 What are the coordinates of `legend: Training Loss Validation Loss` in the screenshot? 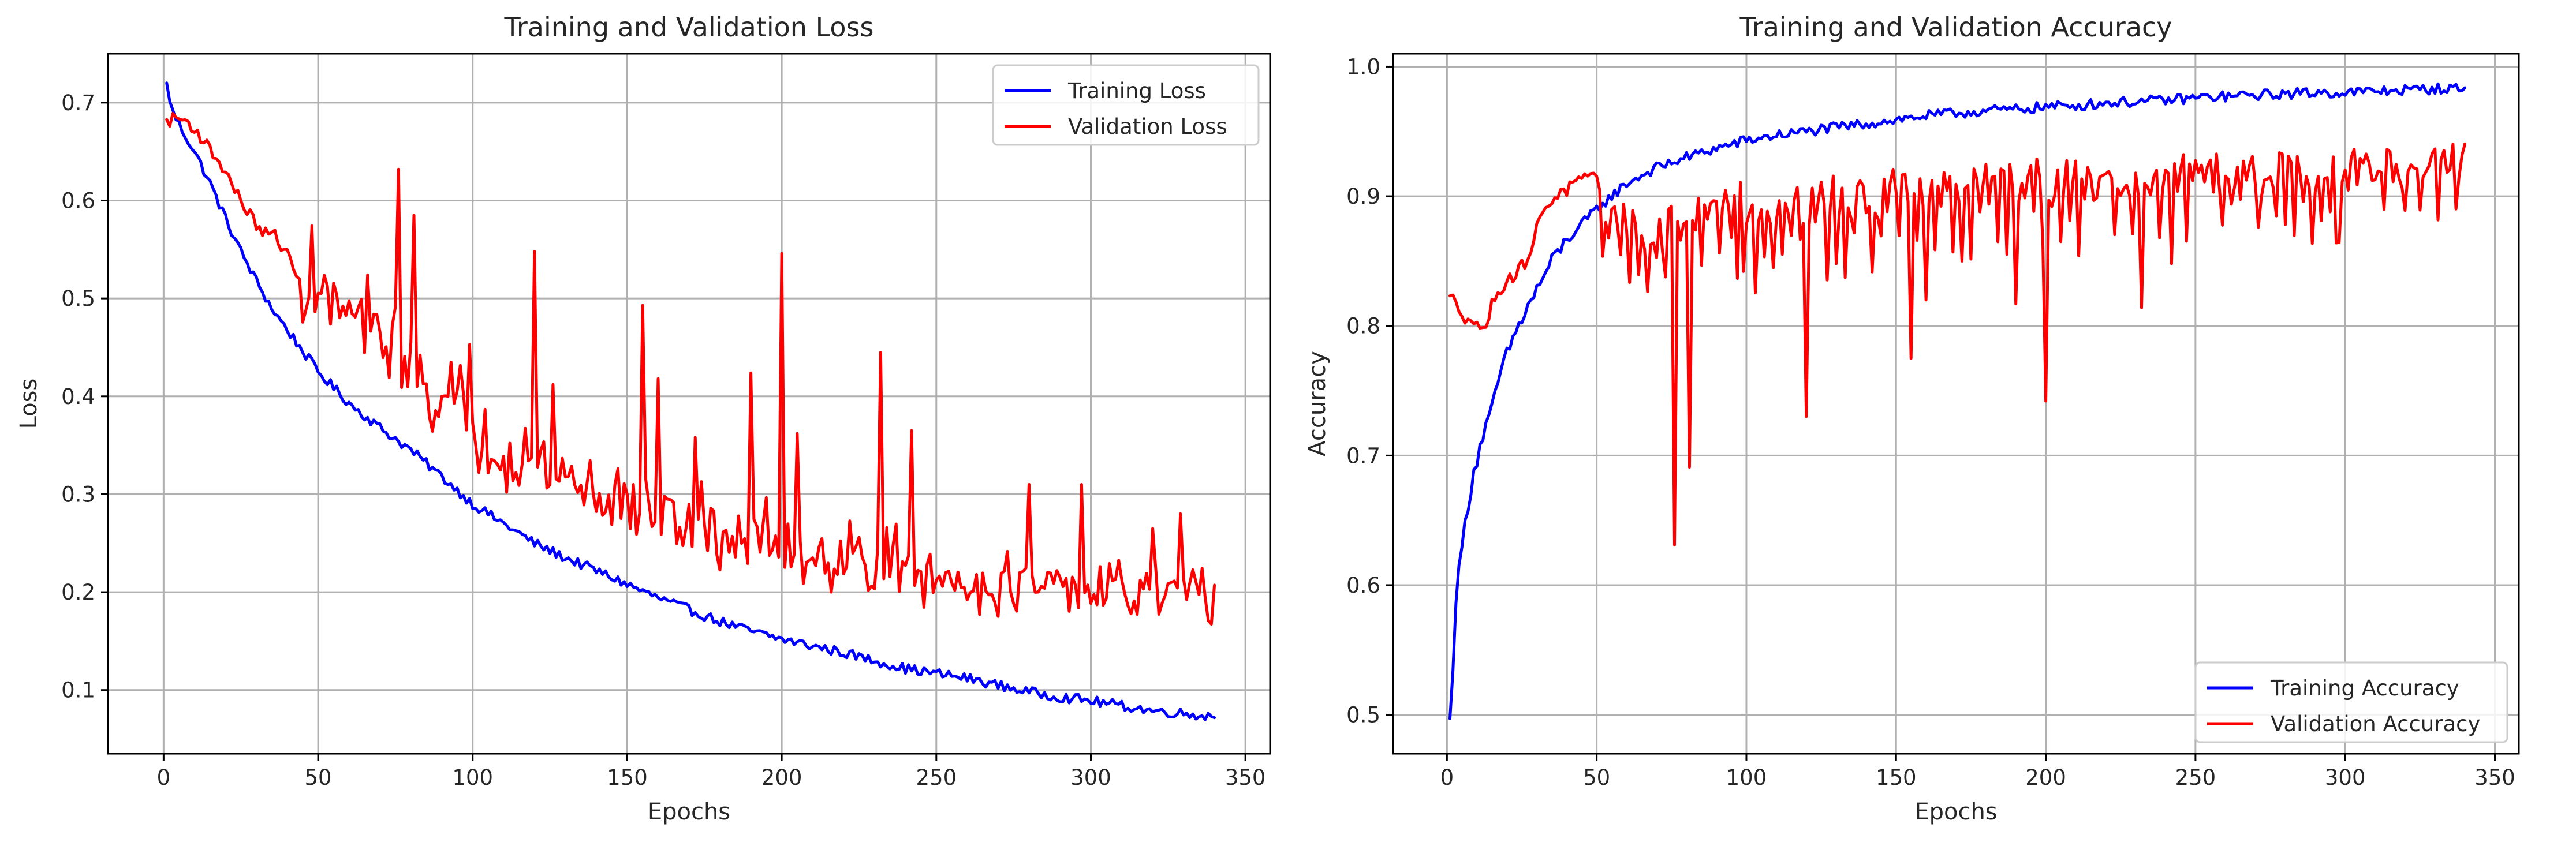 It's located at (1126, 105).